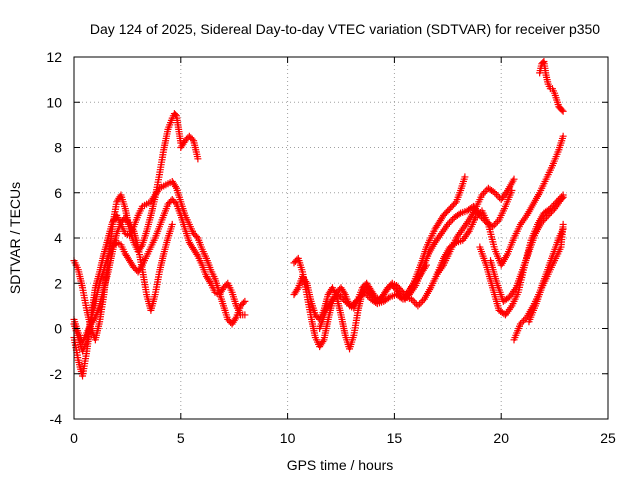 Image resolution: width=640 pixels, height=480 pixels. What do you see at coordinates (56, 374) in the screenshot?
I see `y-tick-label: -2` at bounding box center [56, 374].